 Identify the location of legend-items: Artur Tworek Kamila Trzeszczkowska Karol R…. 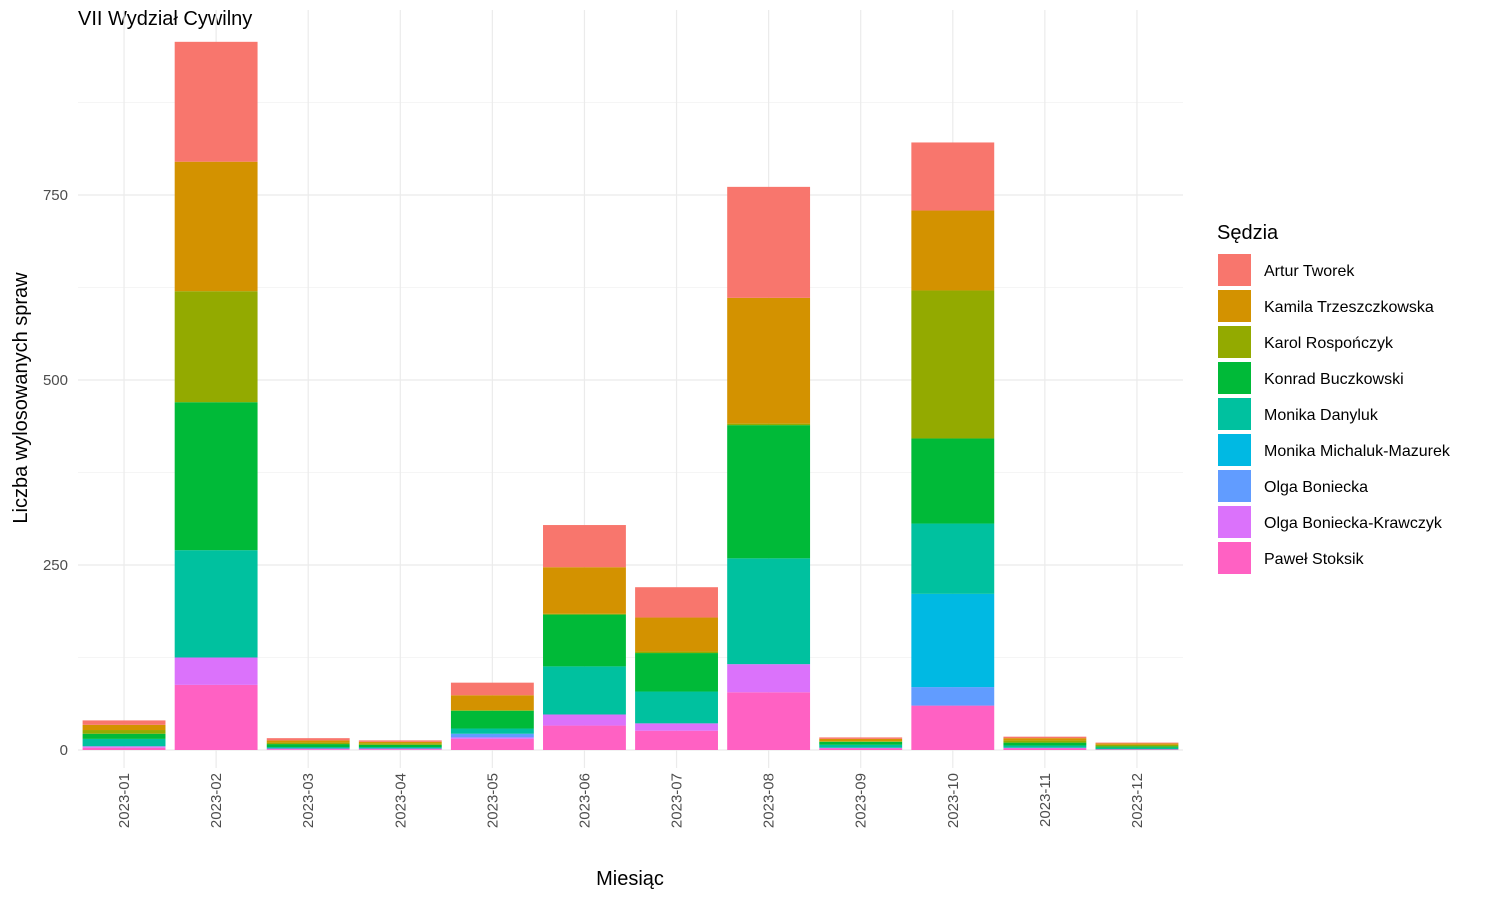
(1334, 414).